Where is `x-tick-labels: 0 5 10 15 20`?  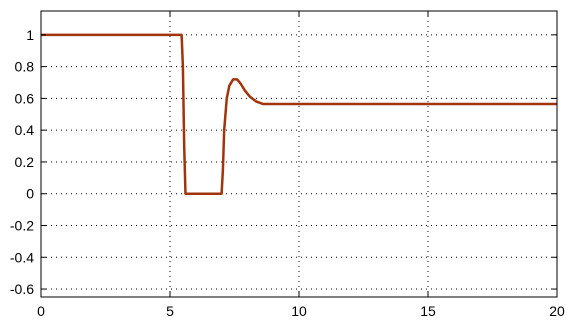 x-tick-labels: 0 5 10 15 20 is located at coordinates (301, 311).